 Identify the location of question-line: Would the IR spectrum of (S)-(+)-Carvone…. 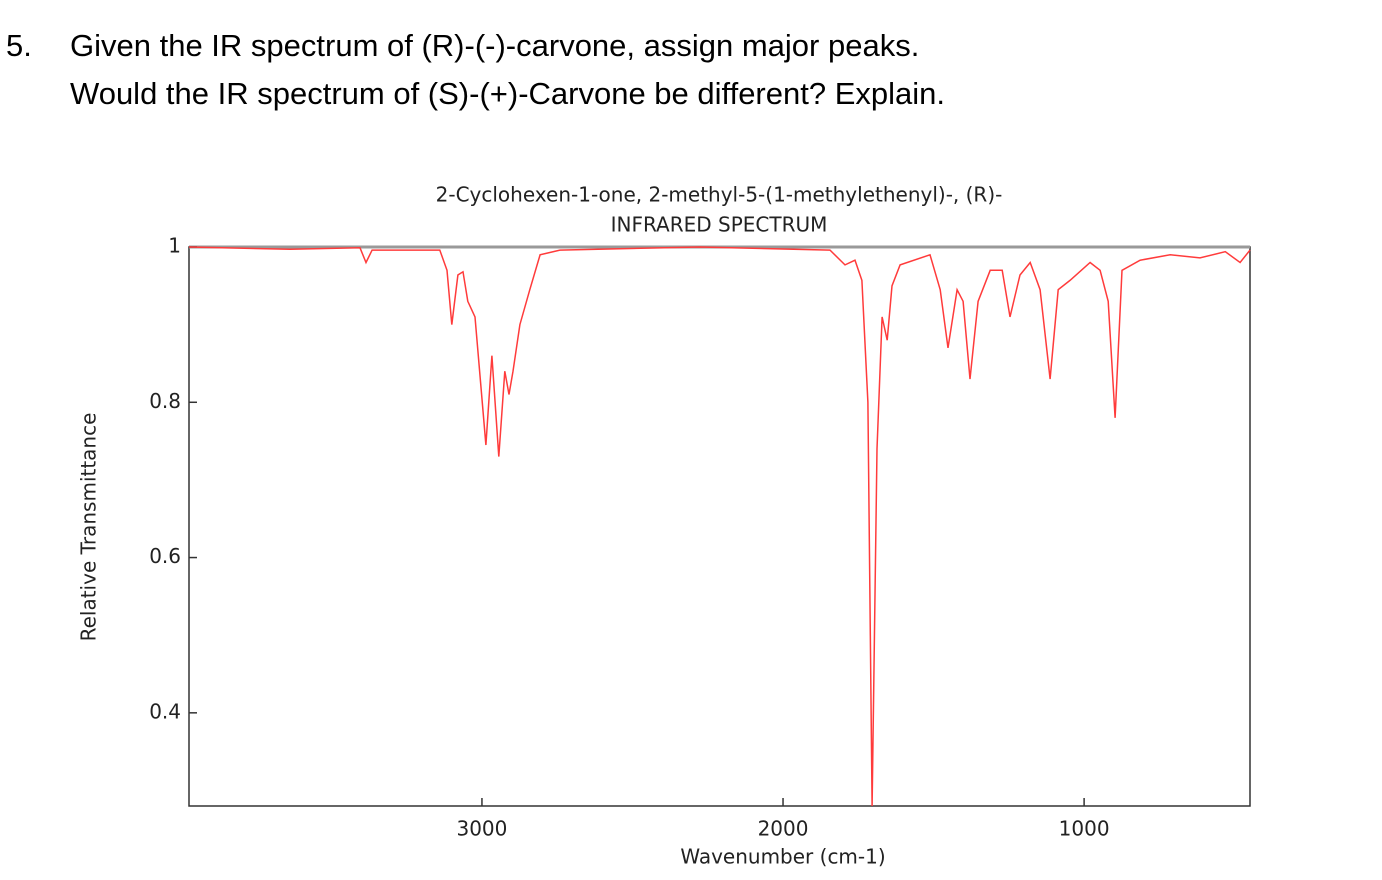
(507, 93).